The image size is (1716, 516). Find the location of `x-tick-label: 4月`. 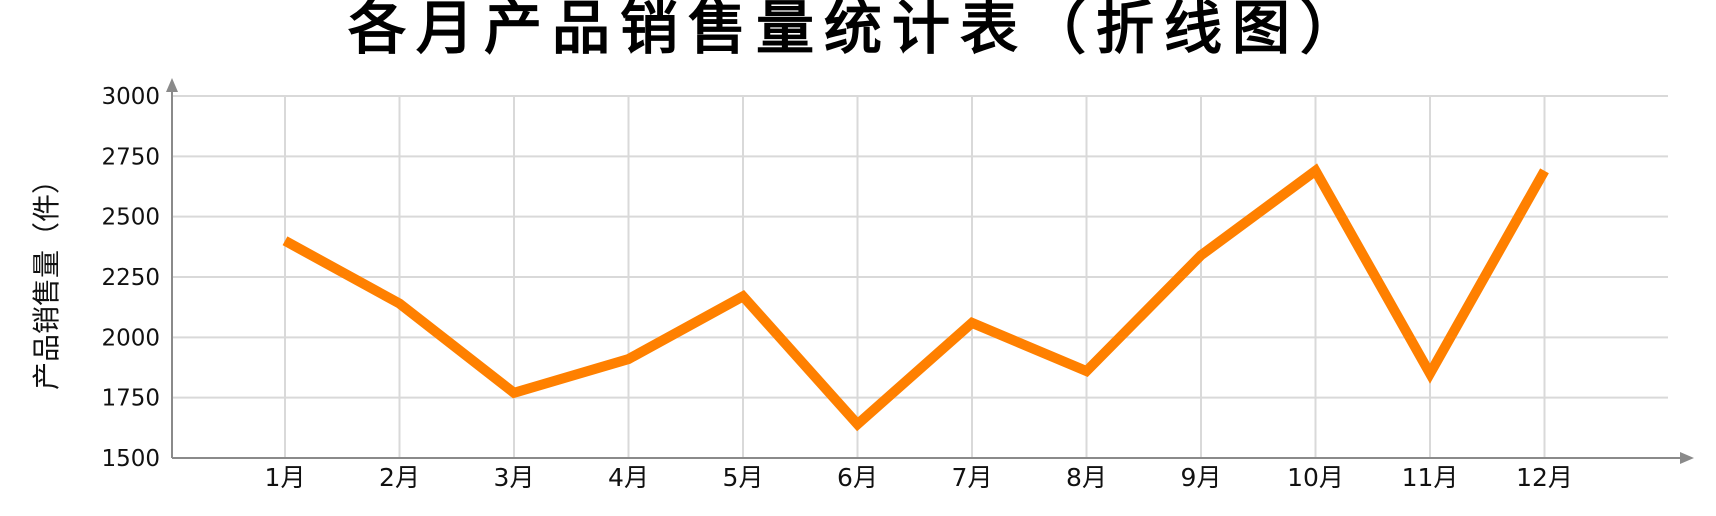

x-tick-label: 4月 is located at coordinates (628, 477).